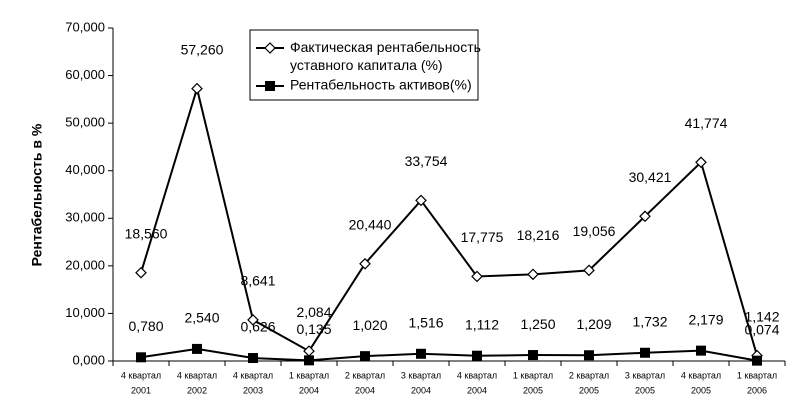 This screenshot has width=796, height=418. What do you see at coordinates (537, 324) in the screenshot?
I see `data-label: 1,250` at bounding box center [537, 324].